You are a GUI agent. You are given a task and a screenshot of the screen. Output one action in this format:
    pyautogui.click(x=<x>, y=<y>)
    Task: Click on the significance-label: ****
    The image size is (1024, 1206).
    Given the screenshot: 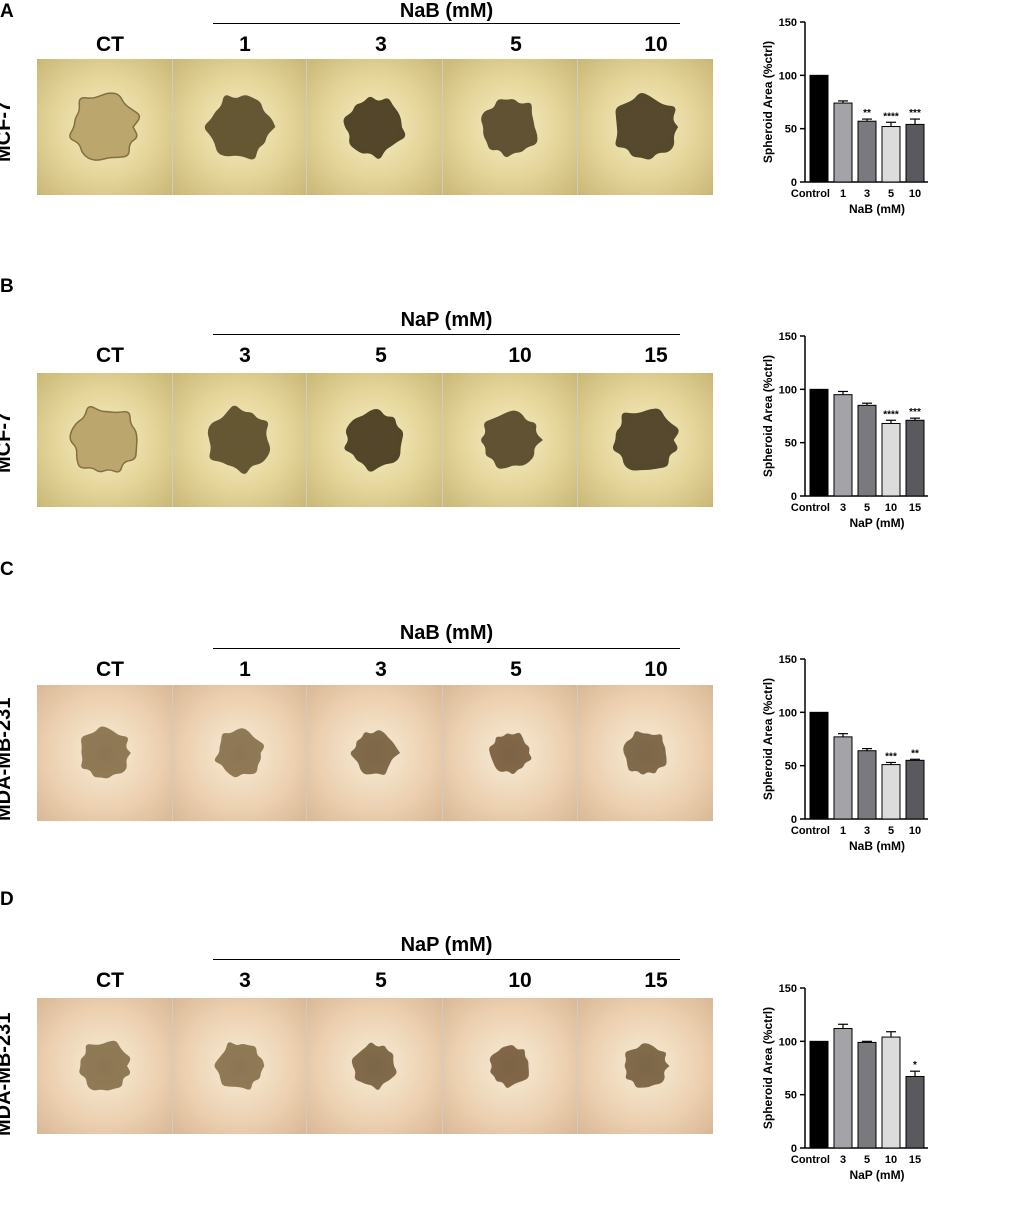 What is the action you would take?
    pyautogui.click(x=891, y=116)
    